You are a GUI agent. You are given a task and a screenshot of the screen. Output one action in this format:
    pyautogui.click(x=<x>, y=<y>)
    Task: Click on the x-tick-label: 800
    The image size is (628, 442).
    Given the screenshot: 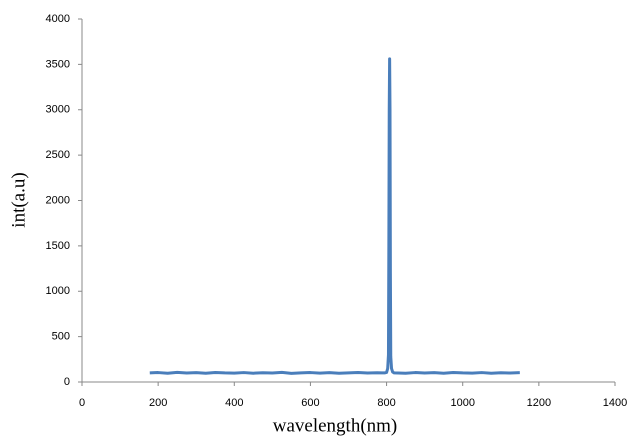 What is the action you would take?
    pyautogui.click(x=386, y=403)
    